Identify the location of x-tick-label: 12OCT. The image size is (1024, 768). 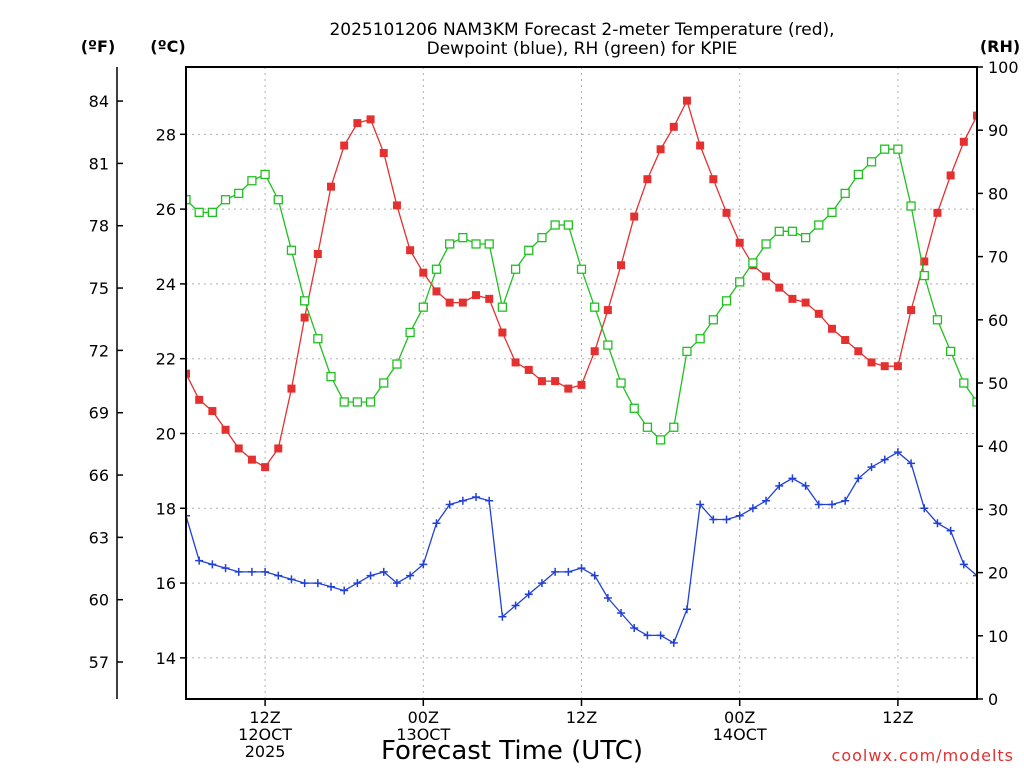
(265, 734).